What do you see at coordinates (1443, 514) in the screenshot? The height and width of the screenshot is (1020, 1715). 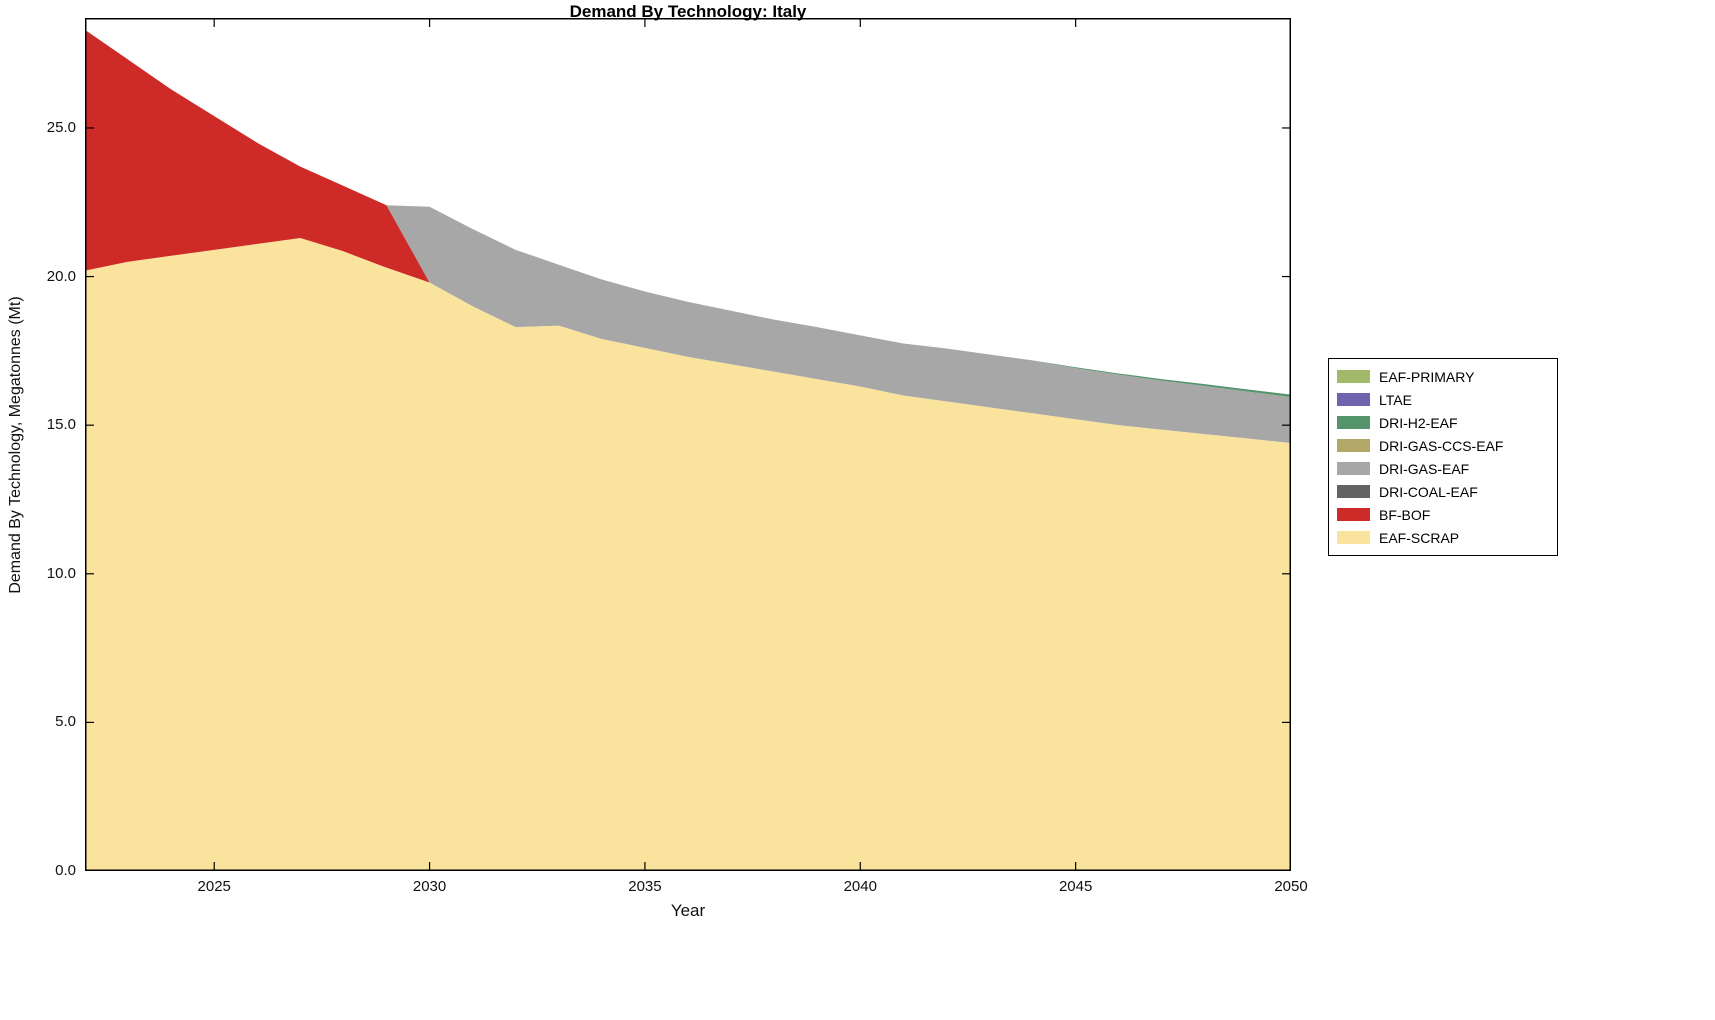 I see `legend-item: BF-BOF` at bounding box center [1443, 514].